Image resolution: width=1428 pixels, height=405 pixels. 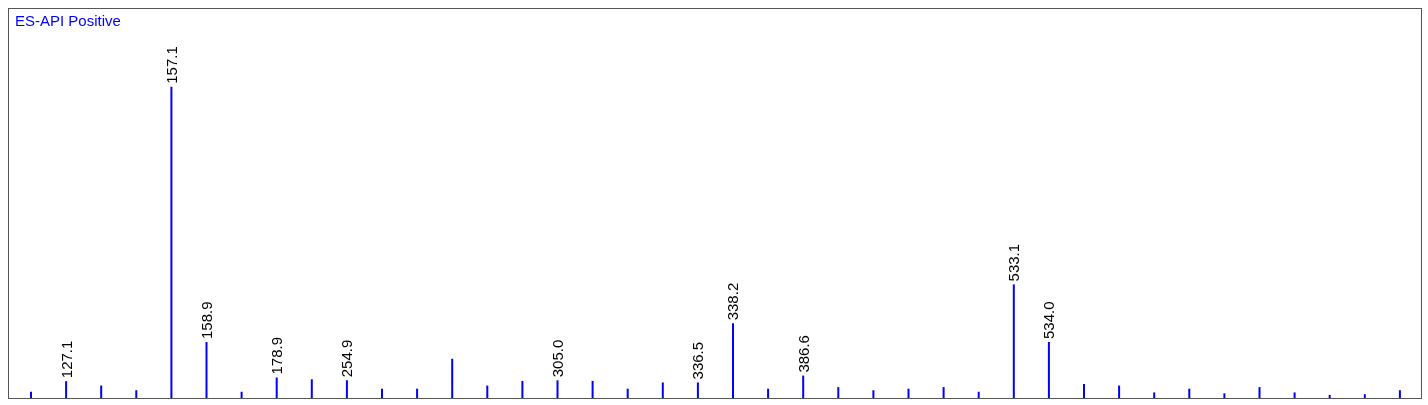 What do you see at coordinates (803, 354) in the screenshot?
I see `x-tick-label: 386.6` at bounding box center [803, 354].